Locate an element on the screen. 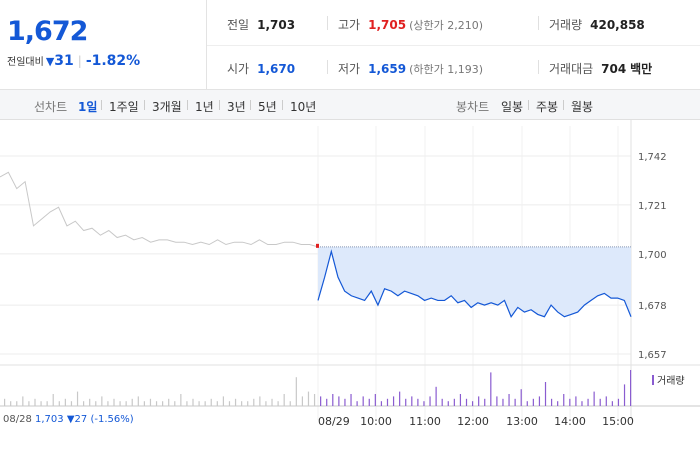  candle-daily-button: 일봉 is located at coordinates (512, 107).